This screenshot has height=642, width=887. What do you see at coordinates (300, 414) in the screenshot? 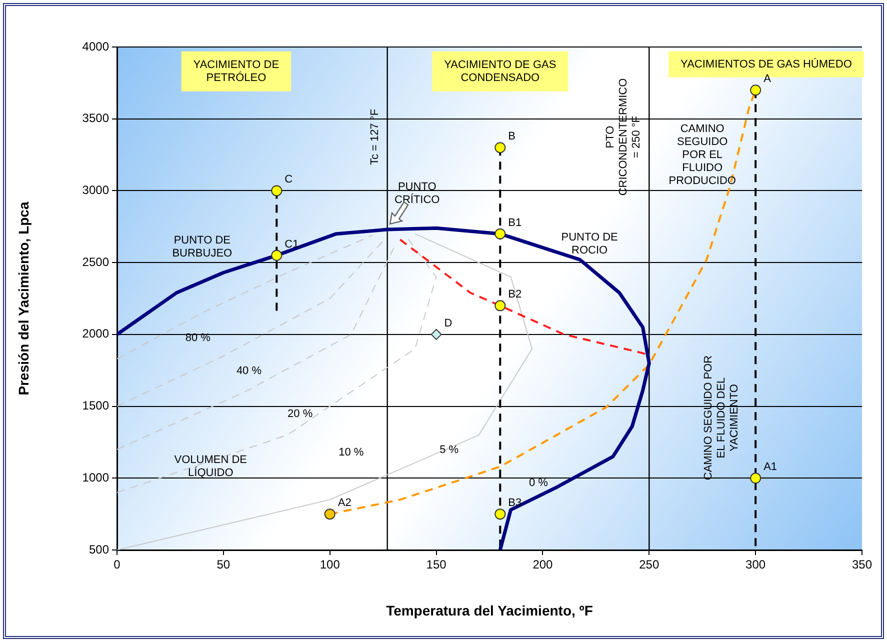
I see `annotation: 20 %` at bounding box center [300, 414].